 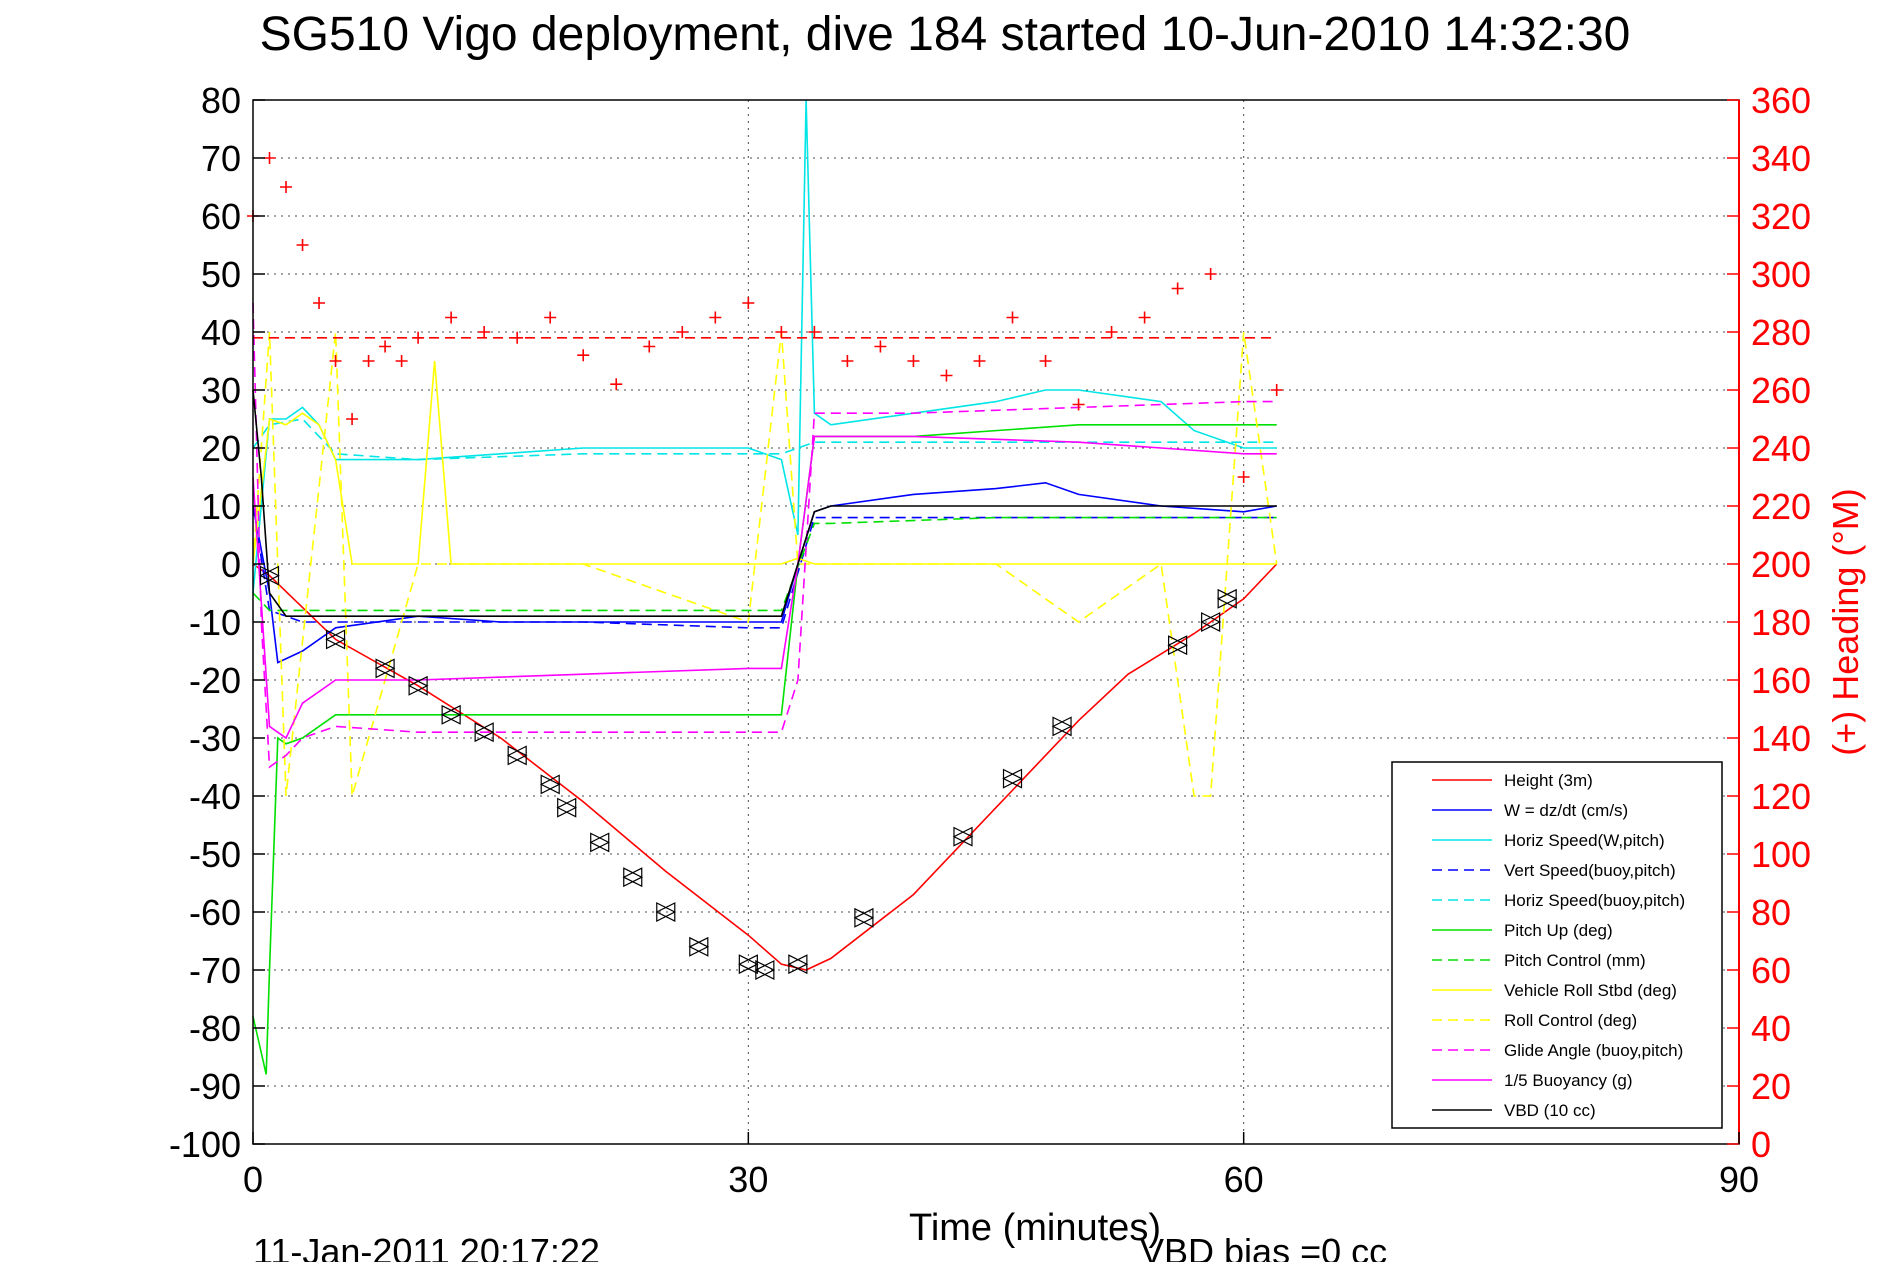 I want to click on right-tick-label: 0, so click(x=1761, y=1144).